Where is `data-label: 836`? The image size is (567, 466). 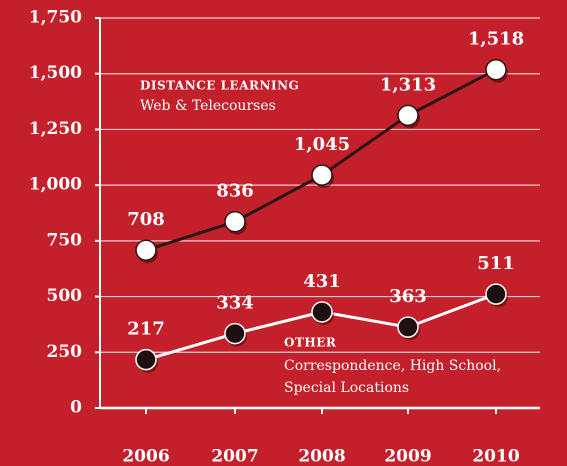
data-label: 836 is located at coordinates (235, 191).